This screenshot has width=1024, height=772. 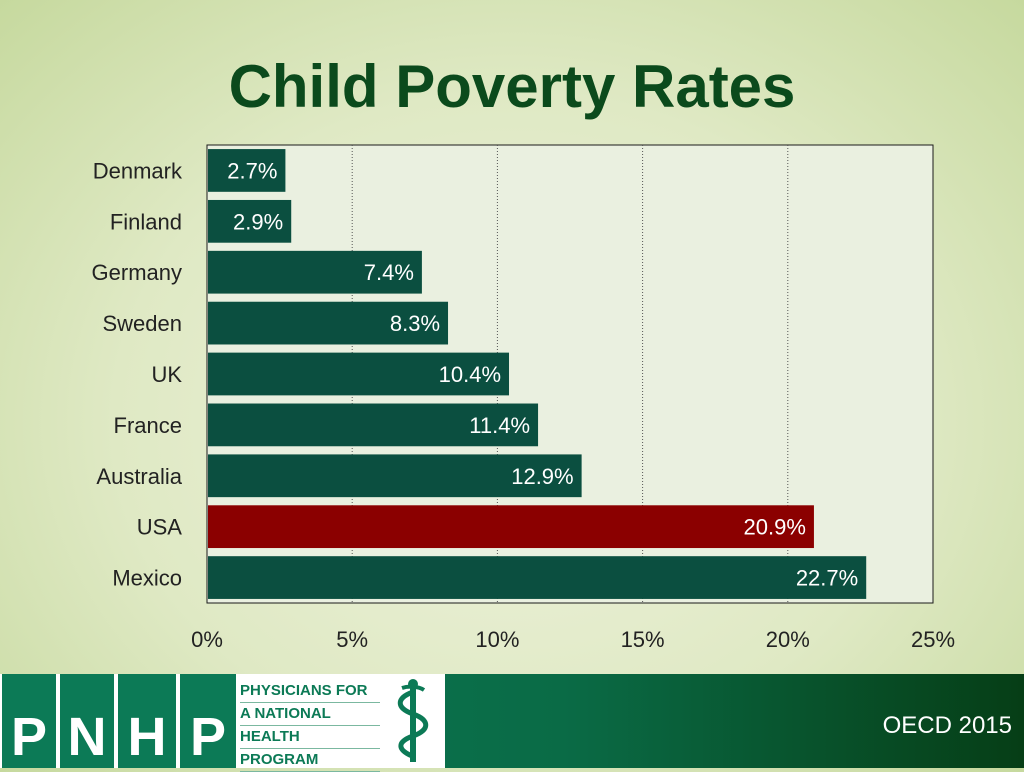 What do you see at coordinates (389, 272) in the screenshot?
I see `data-label: 7.4%` at bounding box center [389, 272].